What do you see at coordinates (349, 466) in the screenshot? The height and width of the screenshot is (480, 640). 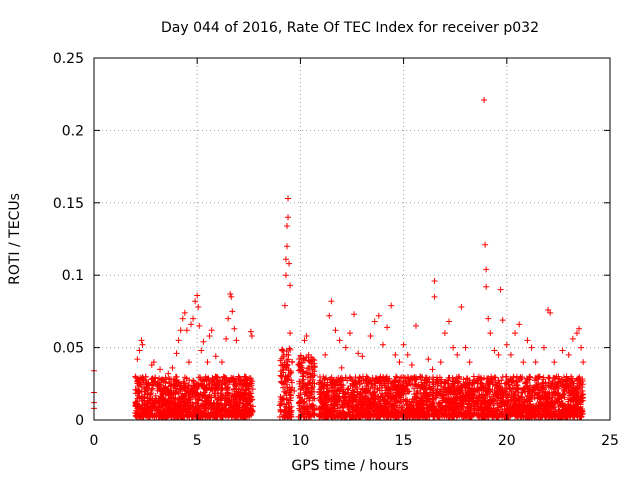 I see `x-axis-label: GPS time / hours` at bounding box center [349, 466].